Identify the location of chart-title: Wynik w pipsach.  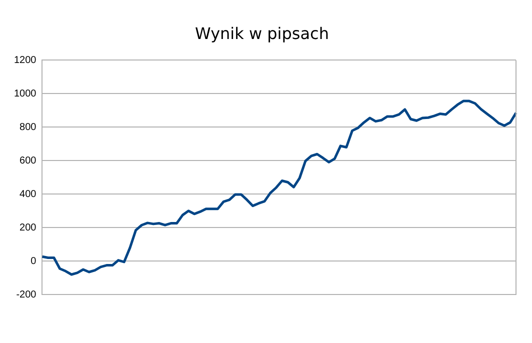
(262, 33).